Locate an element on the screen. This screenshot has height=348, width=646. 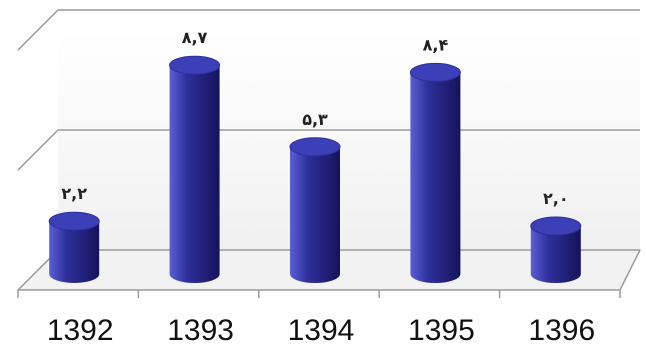
value-label: ۵,۳ is located at coordinates (315, 119).